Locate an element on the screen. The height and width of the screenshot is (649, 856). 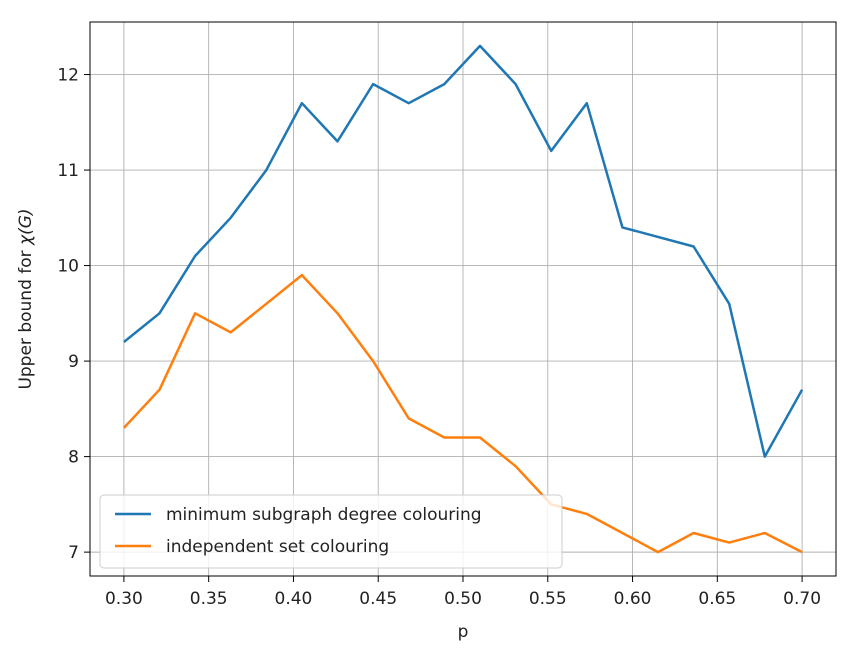
y-tick-label: 8 is located at coordinates (73, 458).